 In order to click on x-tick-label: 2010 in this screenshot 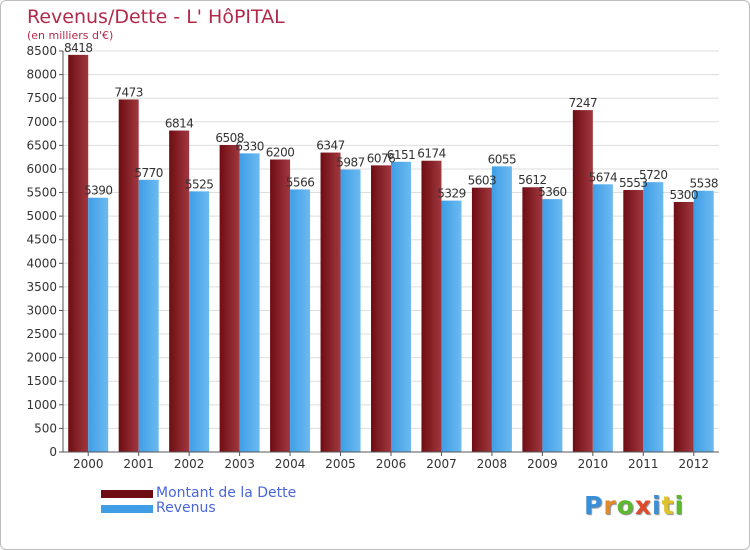, I will do `click(593, 464)`.